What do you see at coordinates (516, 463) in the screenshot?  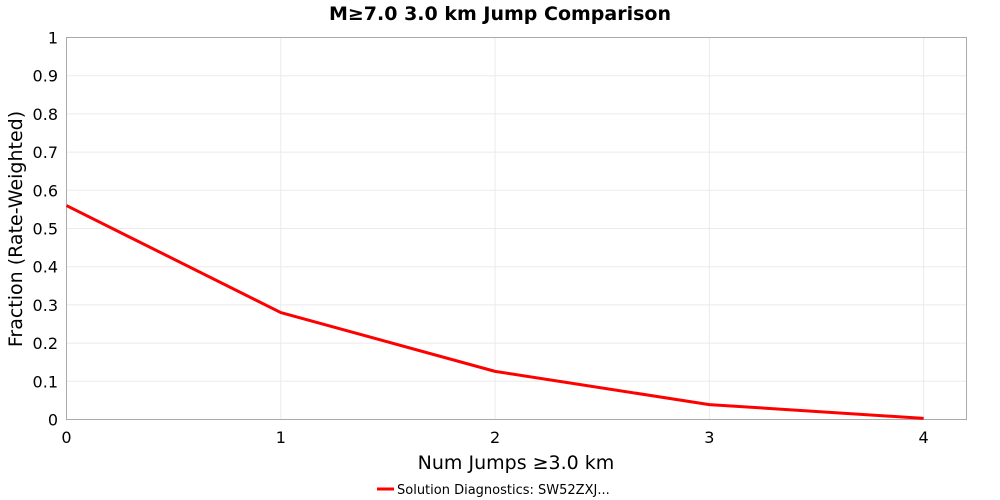 I see `x-axis-label: Num Jumps ≥3.0 km` at bounding box center [516, 463].